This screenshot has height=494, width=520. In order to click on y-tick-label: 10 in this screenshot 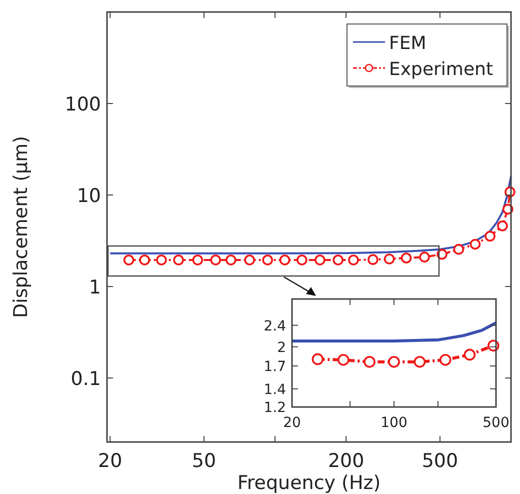, I will do `click(88, 195)`.